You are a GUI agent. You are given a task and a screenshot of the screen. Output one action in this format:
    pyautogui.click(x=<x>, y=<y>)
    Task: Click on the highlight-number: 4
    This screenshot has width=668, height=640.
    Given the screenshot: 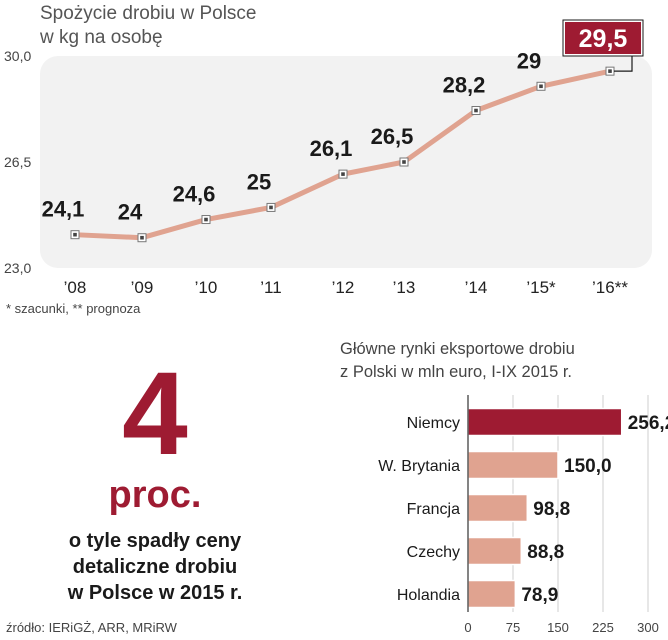 What is the action you would take?
    pyautogui.click(x=155, y=414)
    